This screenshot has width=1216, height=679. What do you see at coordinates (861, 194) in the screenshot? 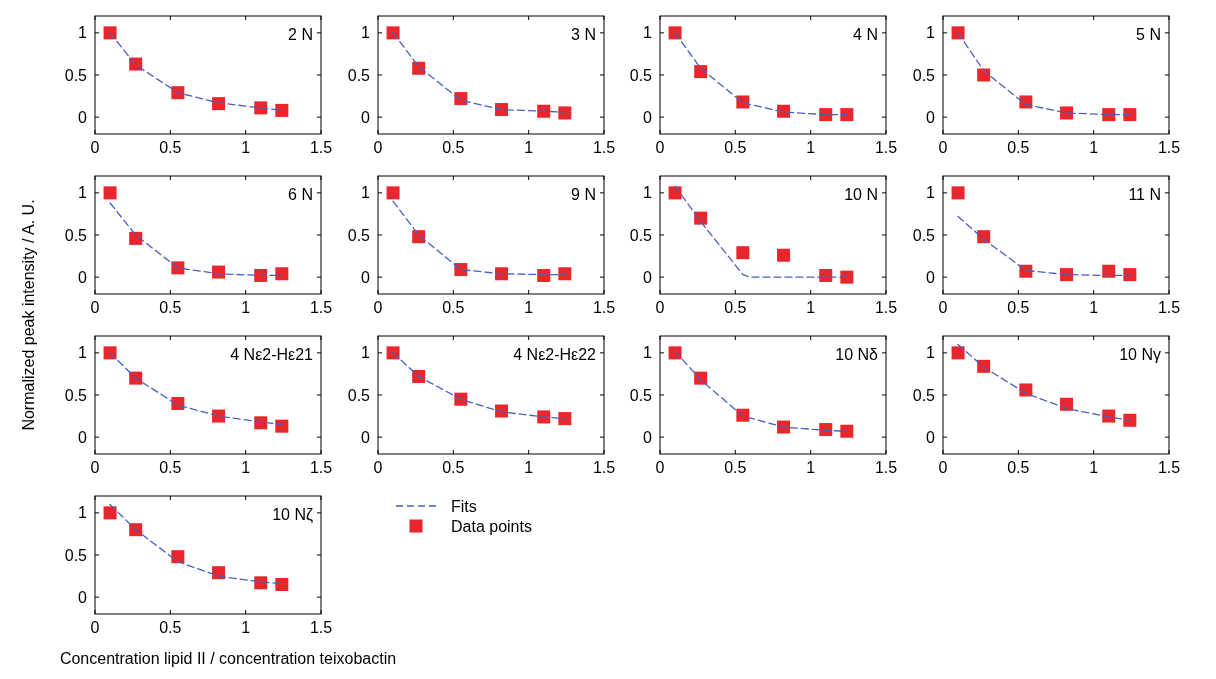
I see `text: 10 N` at bounding box center [861, 194].